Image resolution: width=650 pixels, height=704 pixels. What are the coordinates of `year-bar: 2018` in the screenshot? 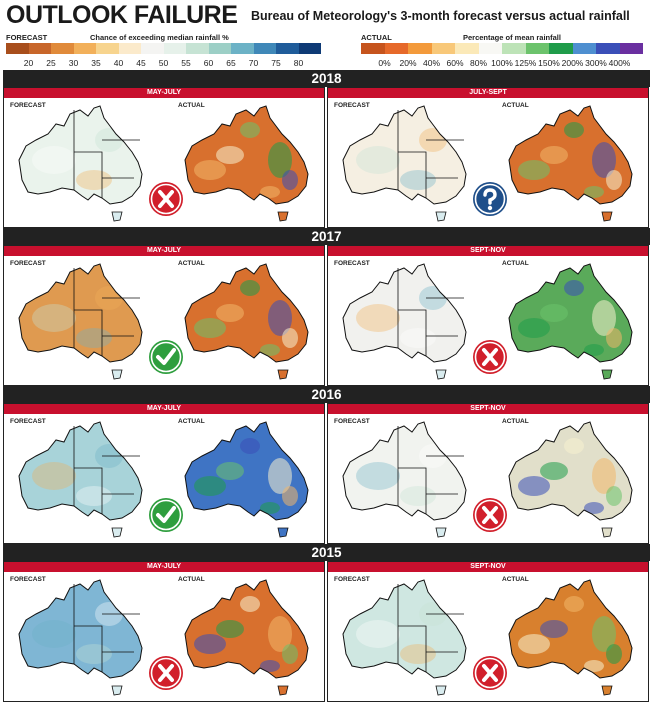 It's located at (326, 78).